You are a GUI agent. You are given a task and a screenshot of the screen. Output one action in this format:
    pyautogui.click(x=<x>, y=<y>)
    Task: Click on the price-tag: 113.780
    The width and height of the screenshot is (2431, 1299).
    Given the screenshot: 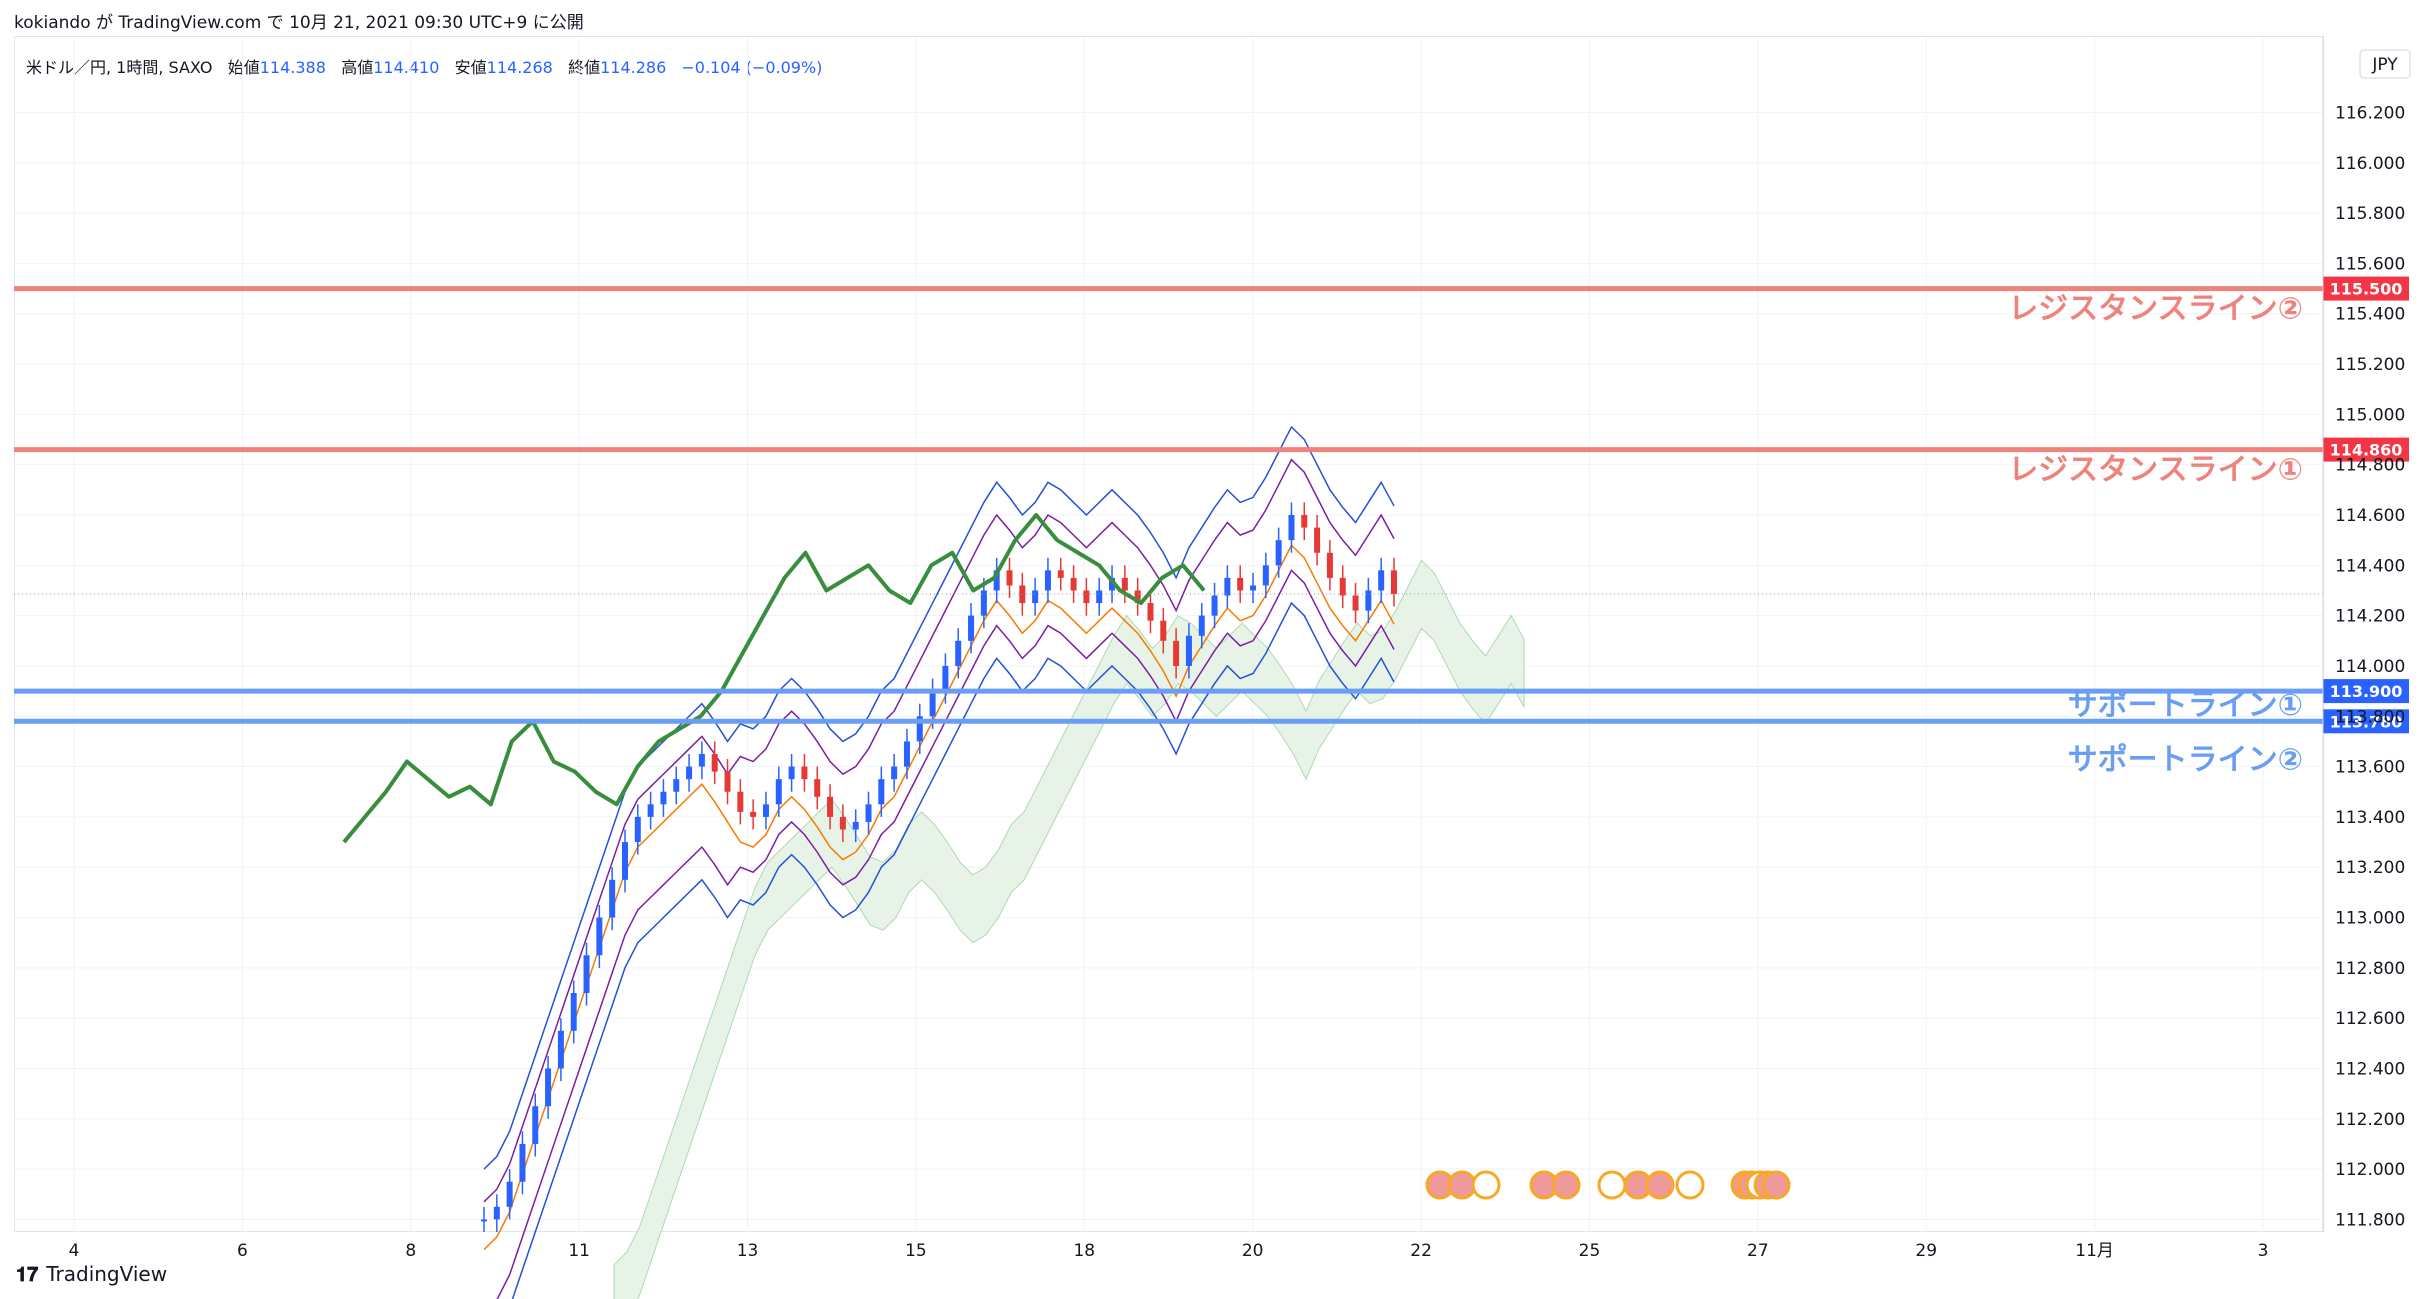 What is the action you would take?
    pyautogui.click(x=2366, y=721)
    